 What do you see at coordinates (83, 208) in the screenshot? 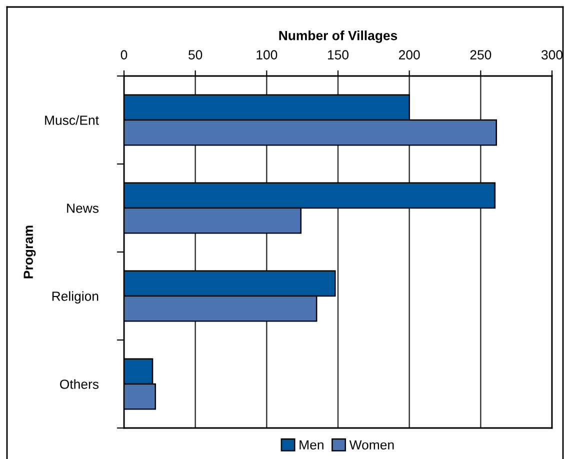
I see `y-tick-label: News` at bounding box center [83, 208].